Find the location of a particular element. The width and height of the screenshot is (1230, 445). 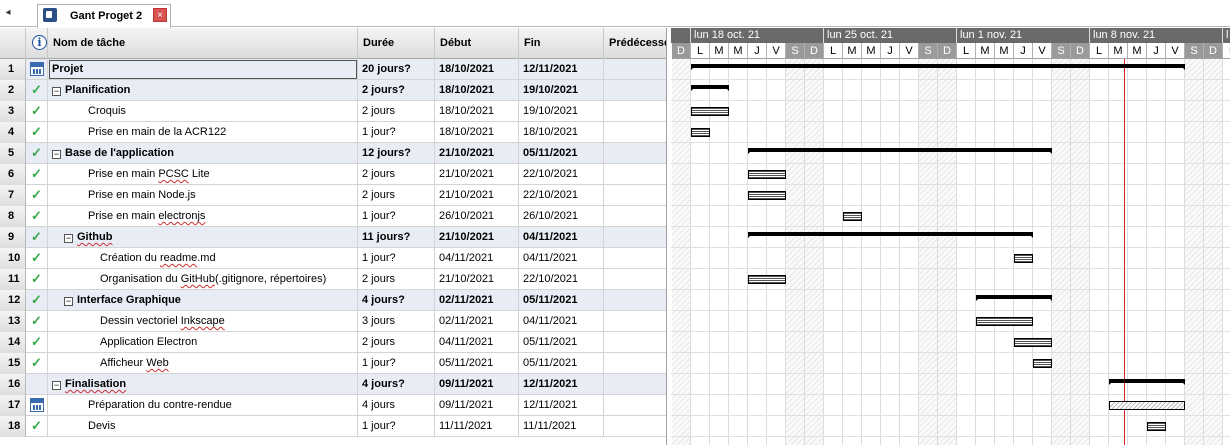

finish-cell: 12/11/2021 is located at coordinates (561, 384).